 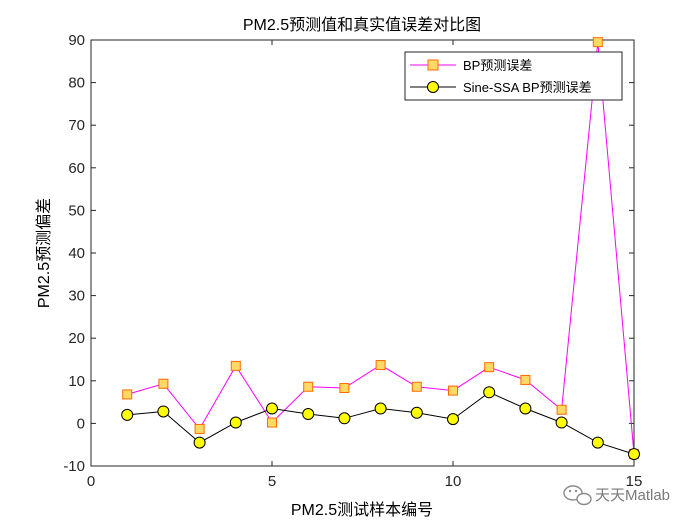 I want to click on y-tick-label: -10, so click(x=74, y=466).